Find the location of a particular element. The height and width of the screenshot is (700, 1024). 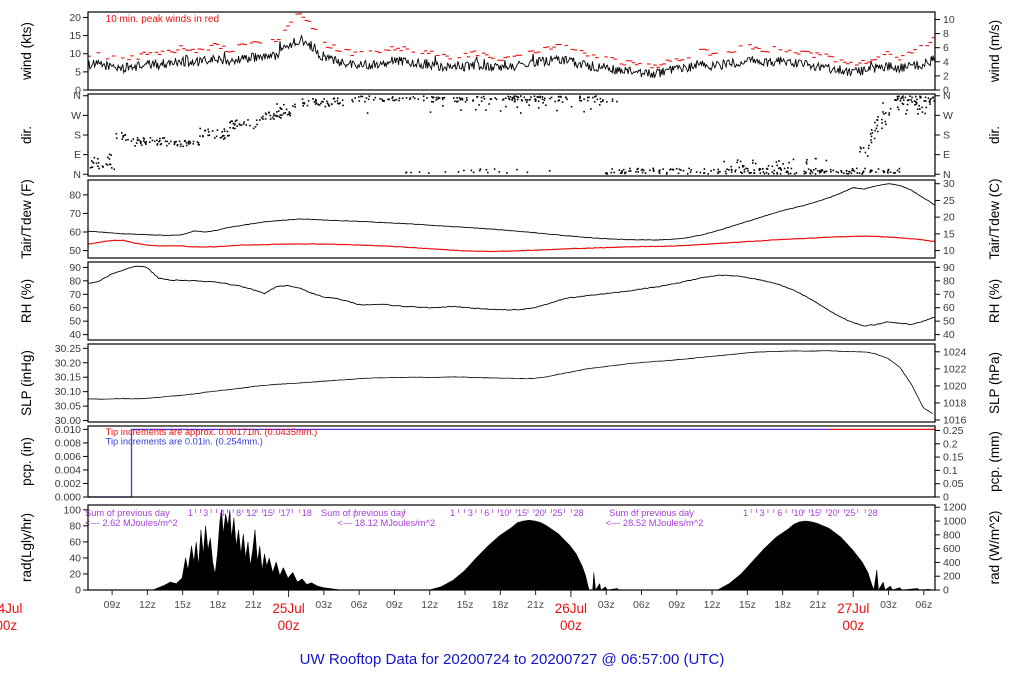

time-tick-label: 06z is located at coordinates (641, 605).